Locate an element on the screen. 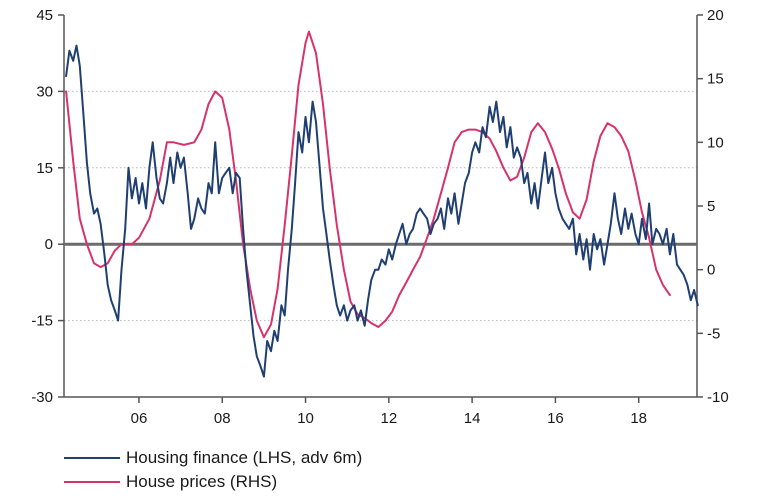 Image resolution: width=761 pixels, height=499 pixels. left-tick-label: 45 is located at coordinates (44, 15).